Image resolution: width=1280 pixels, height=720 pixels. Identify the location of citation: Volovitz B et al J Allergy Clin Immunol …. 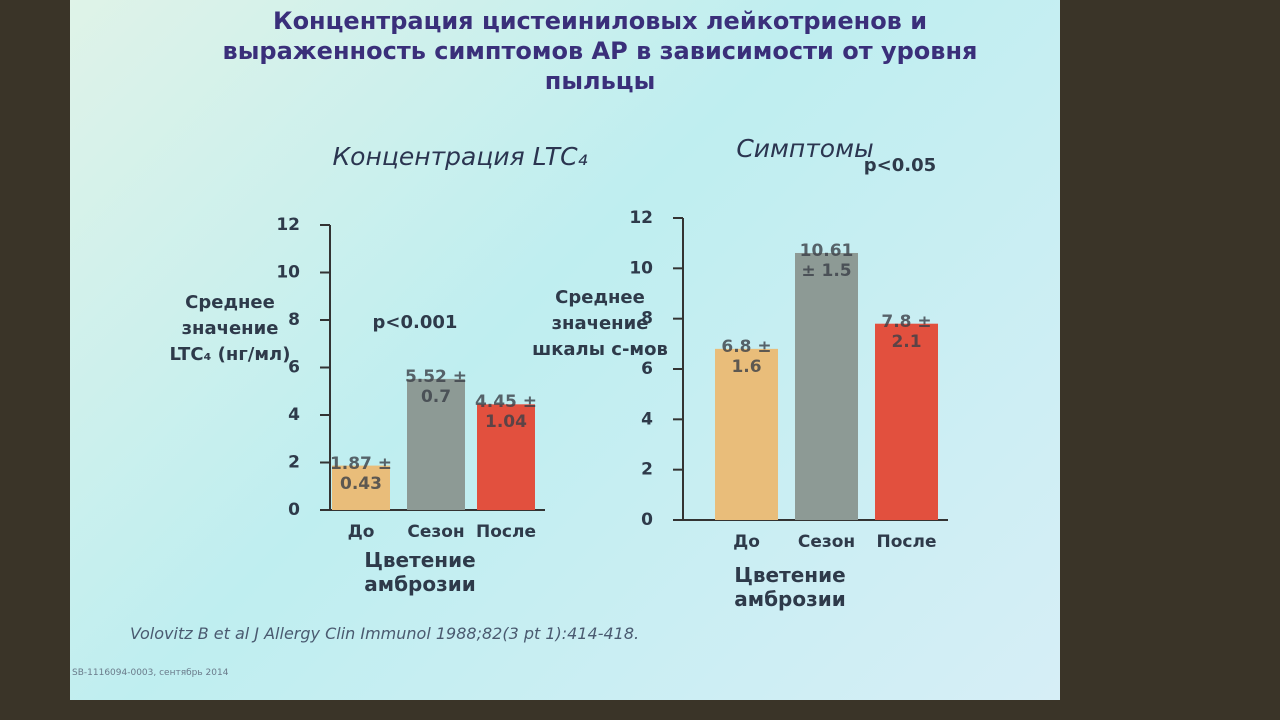
(385, 633).